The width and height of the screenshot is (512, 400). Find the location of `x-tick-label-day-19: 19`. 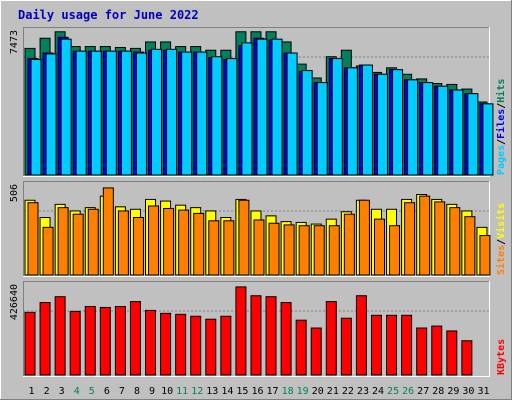

x-tick-label-day-19: 19 is located at coordinates (303, 391).